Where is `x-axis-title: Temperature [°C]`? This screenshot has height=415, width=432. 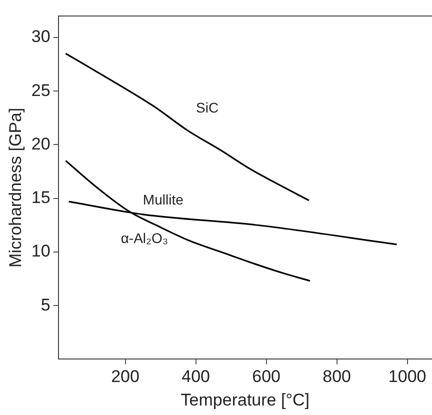 x-axis-title: Temperature [°C] is located at coordinates (245, 400).